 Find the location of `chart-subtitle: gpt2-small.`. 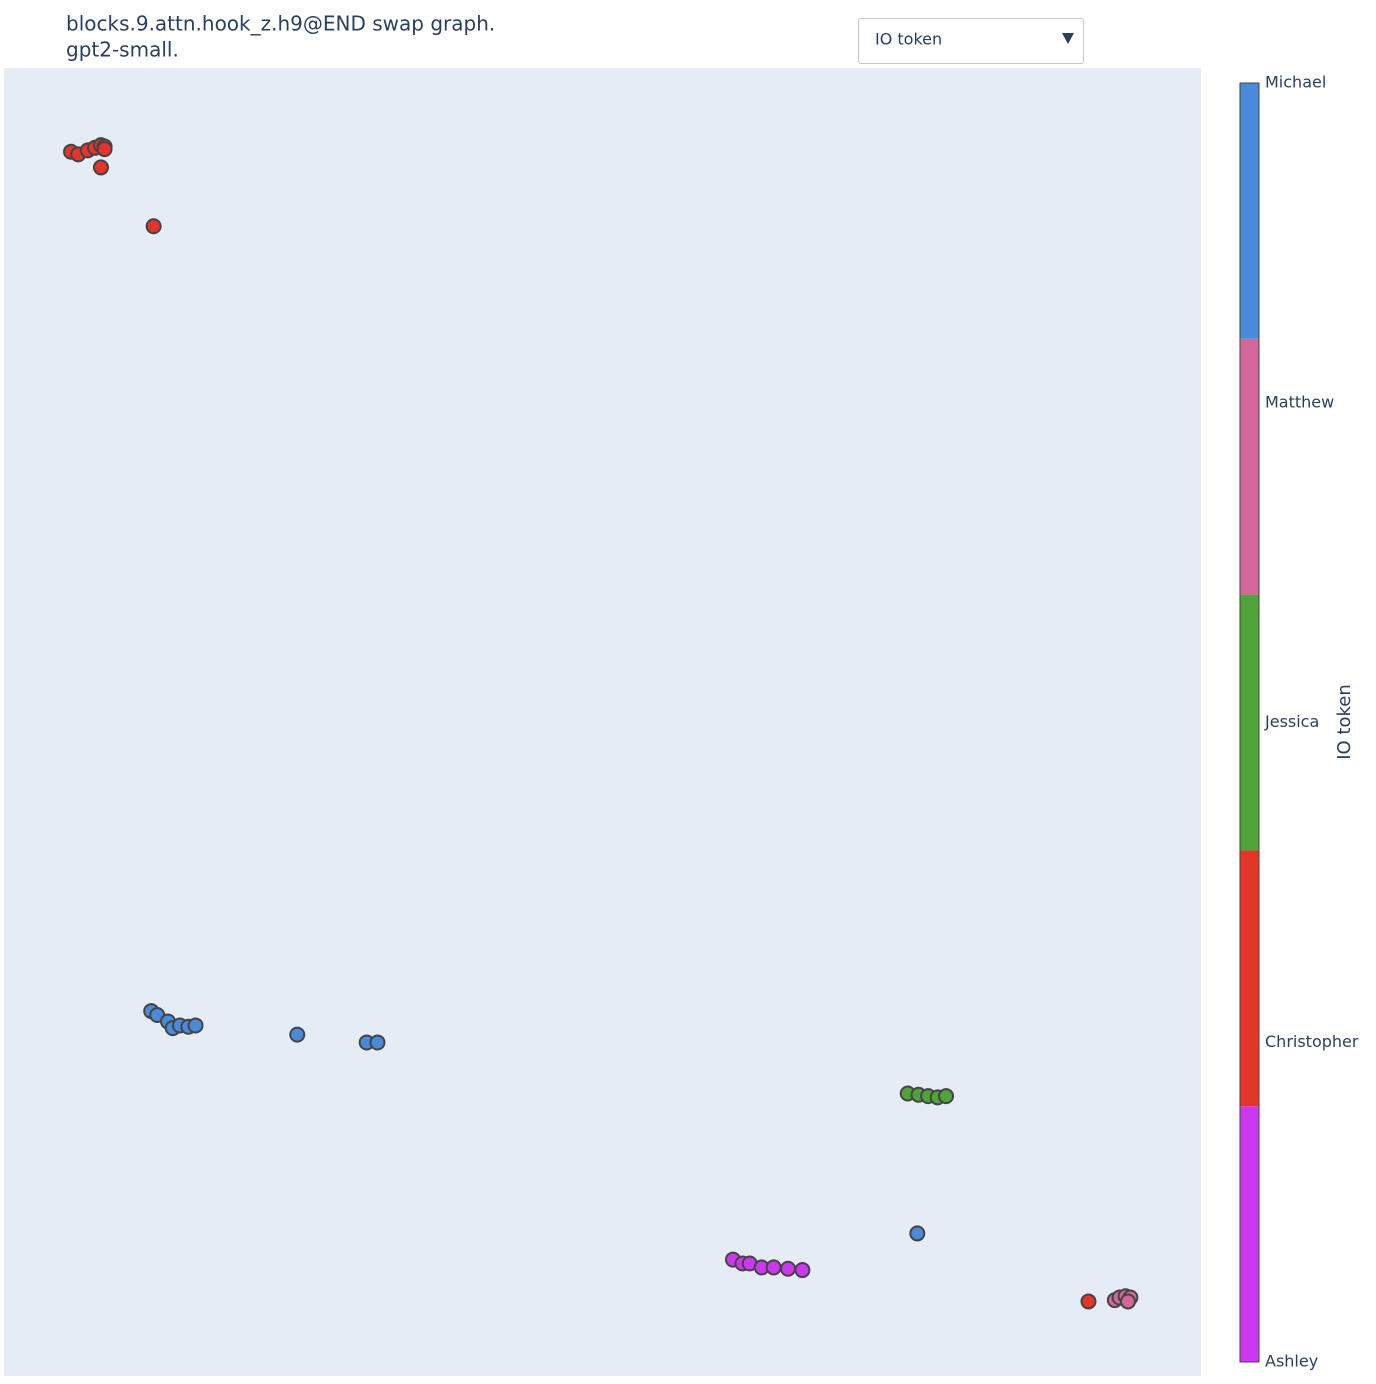

chart-subtitle: gpt2-small. is located at coordinates (122, 50).